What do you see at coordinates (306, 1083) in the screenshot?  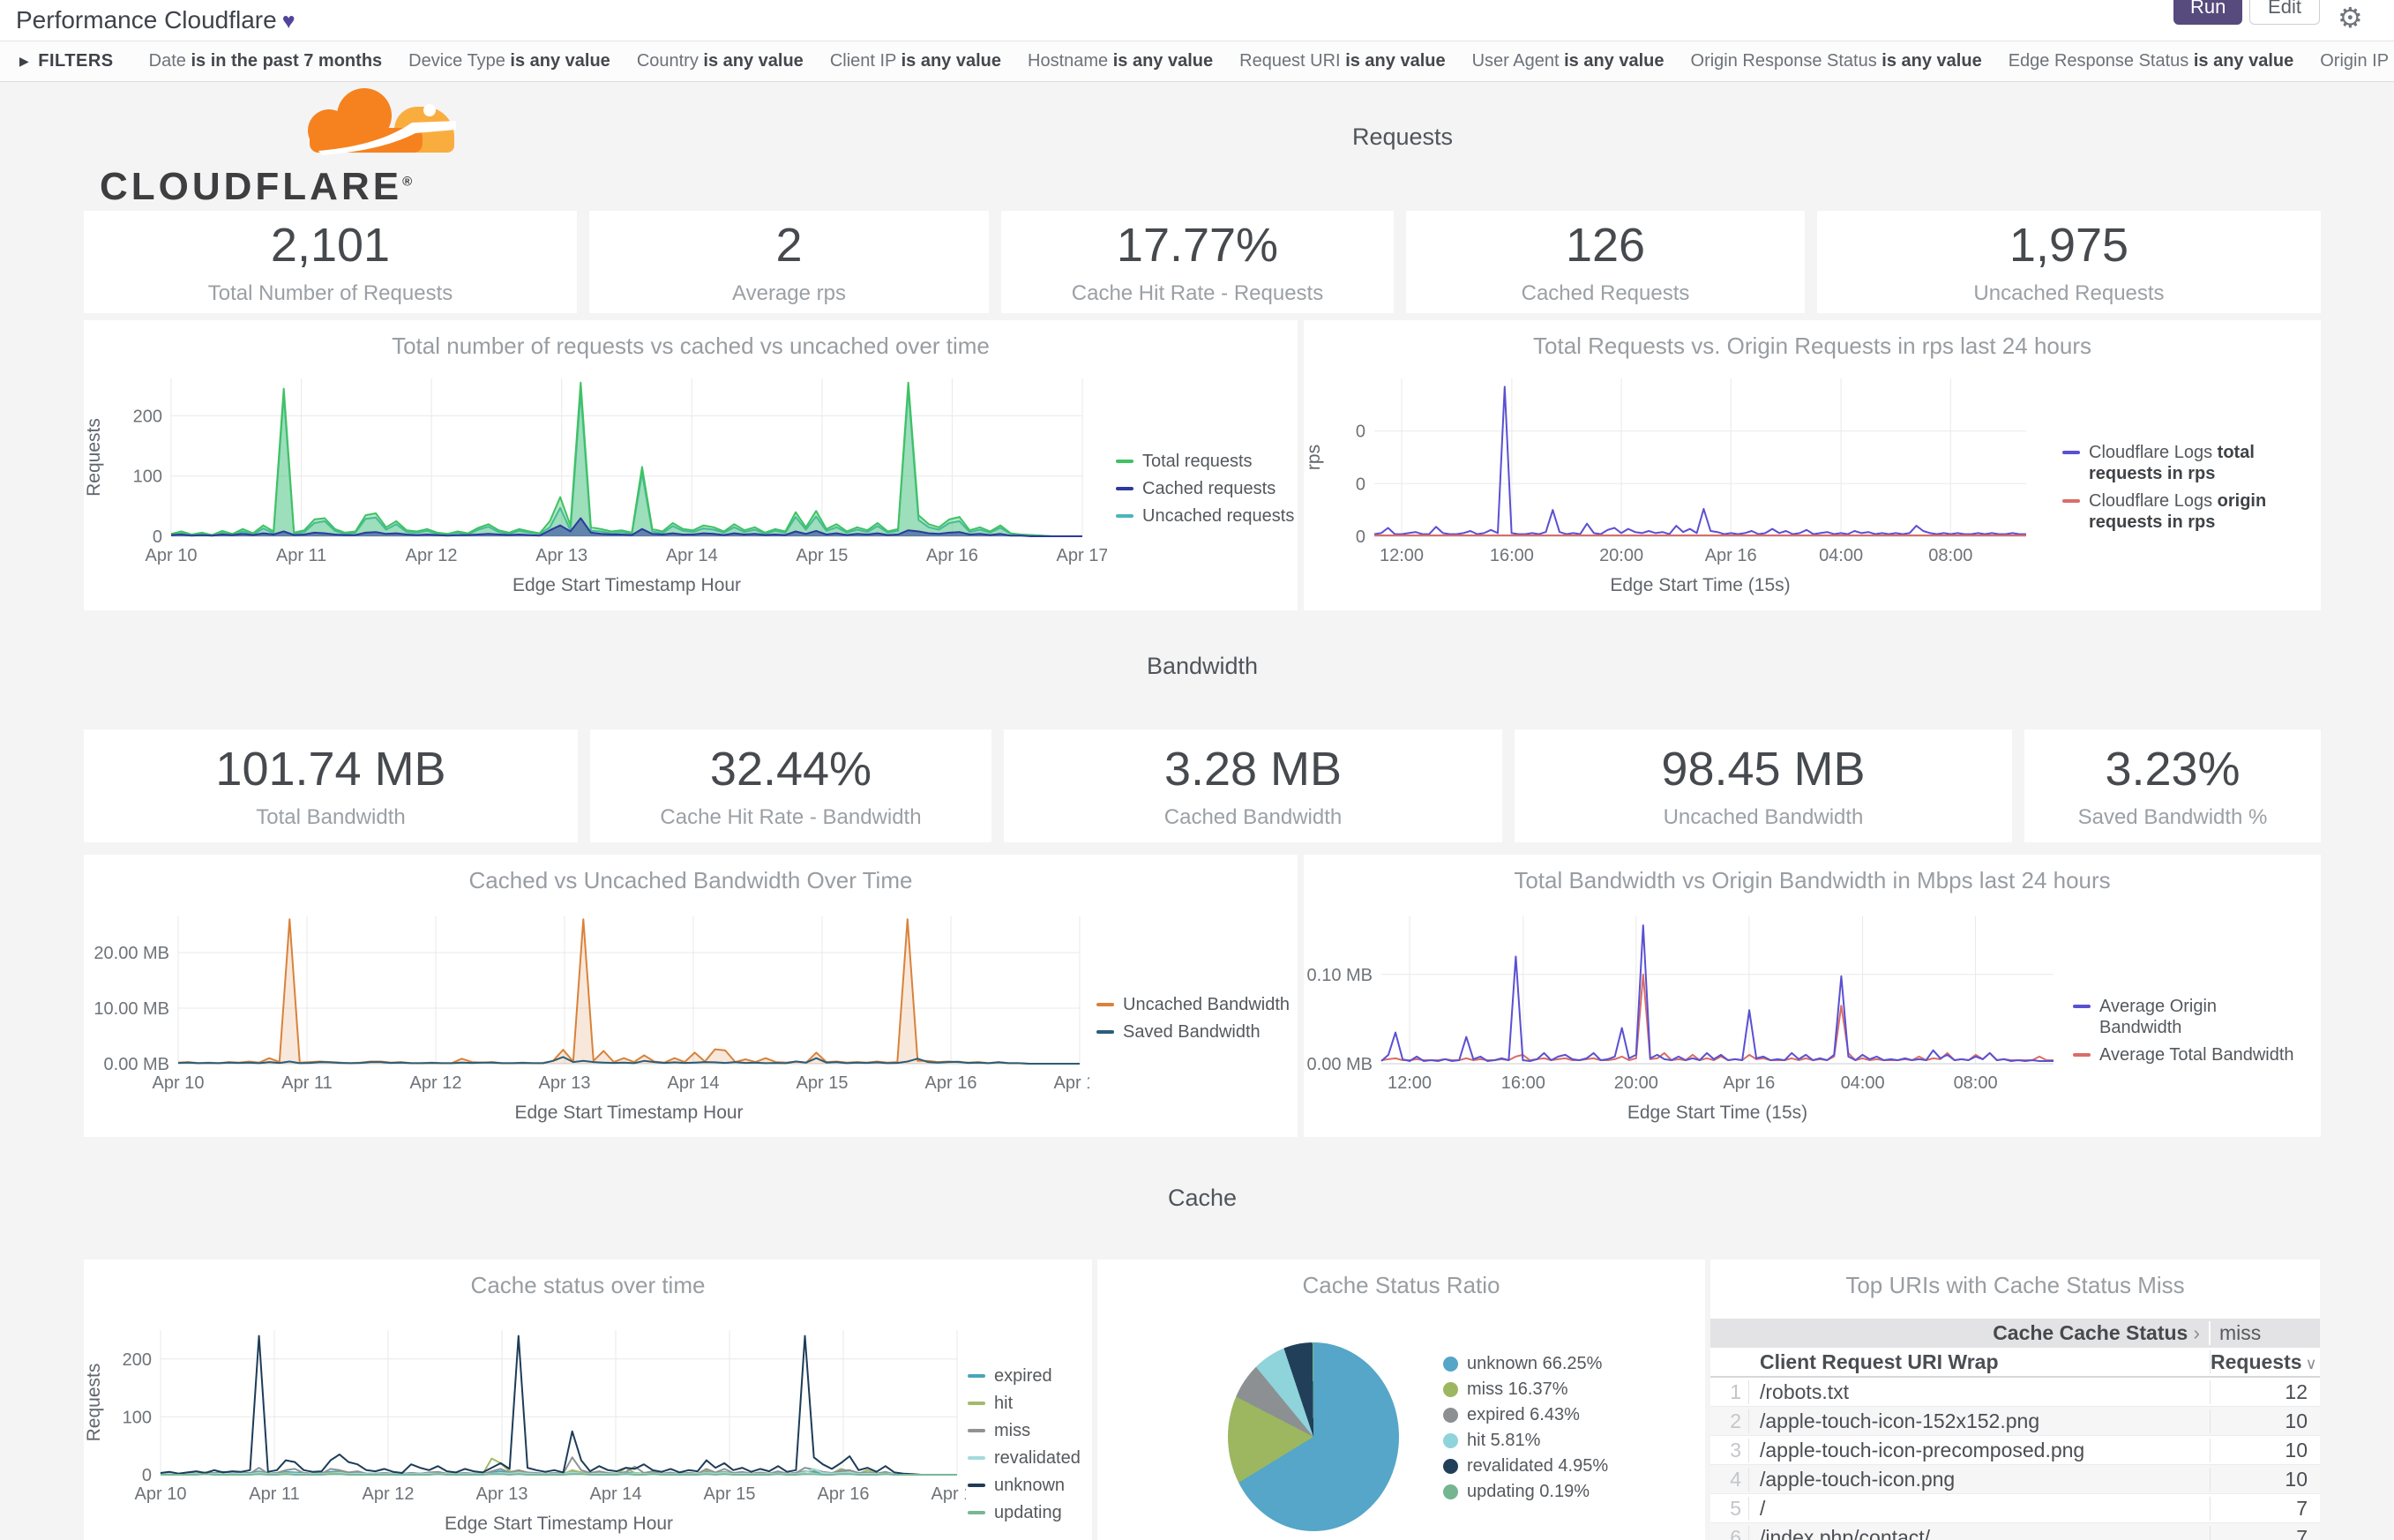 I see `x-tick-label: Apr 11` at bounding box center [306, 1083].